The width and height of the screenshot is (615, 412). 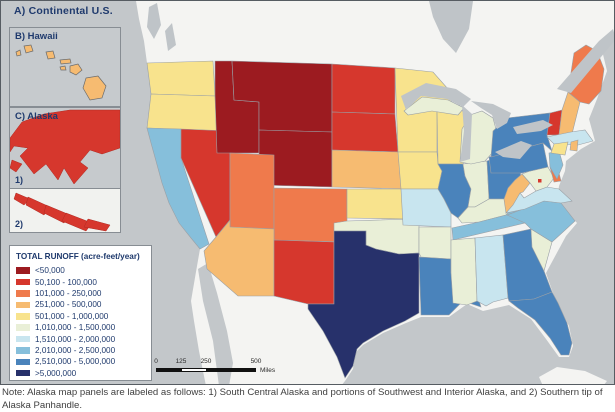 I want to click on lake-superior, so click(x=436, y=96).